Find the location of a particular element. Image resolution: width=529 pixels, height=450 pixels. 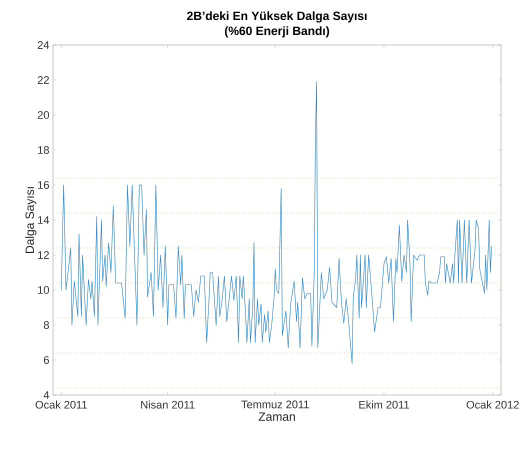

y-tick-label: 6 is located at coordinates (46, 360).